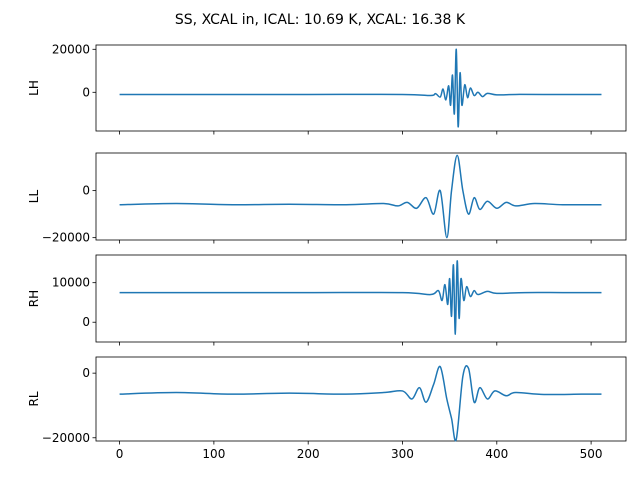 The image size is (640, 480). I want to click on x-tick-label: 500, so click(591, 454).